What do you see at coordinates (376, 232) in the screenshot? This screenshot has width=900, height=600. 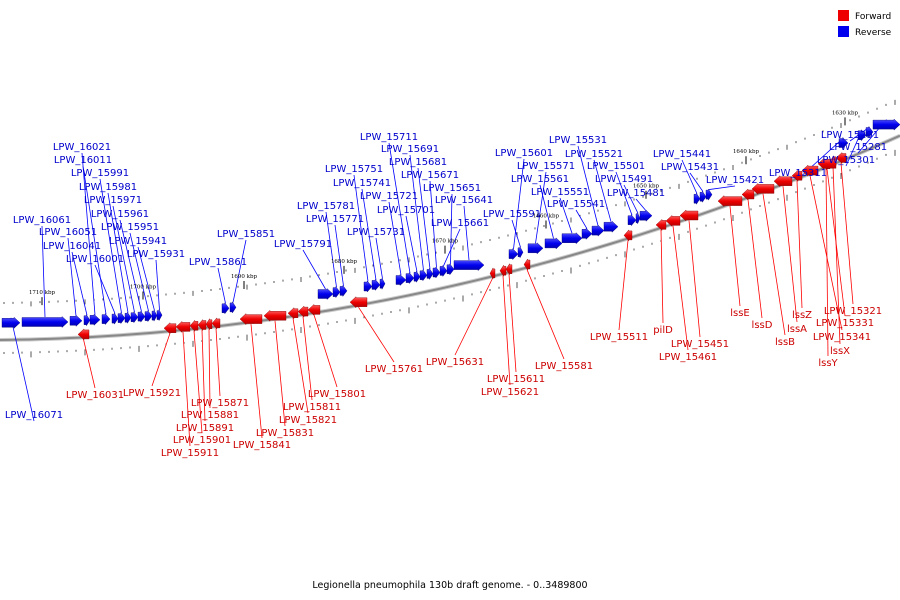 I see `gene-label-LPW_15731: LPW_15731` at bounding box center [376, 232].